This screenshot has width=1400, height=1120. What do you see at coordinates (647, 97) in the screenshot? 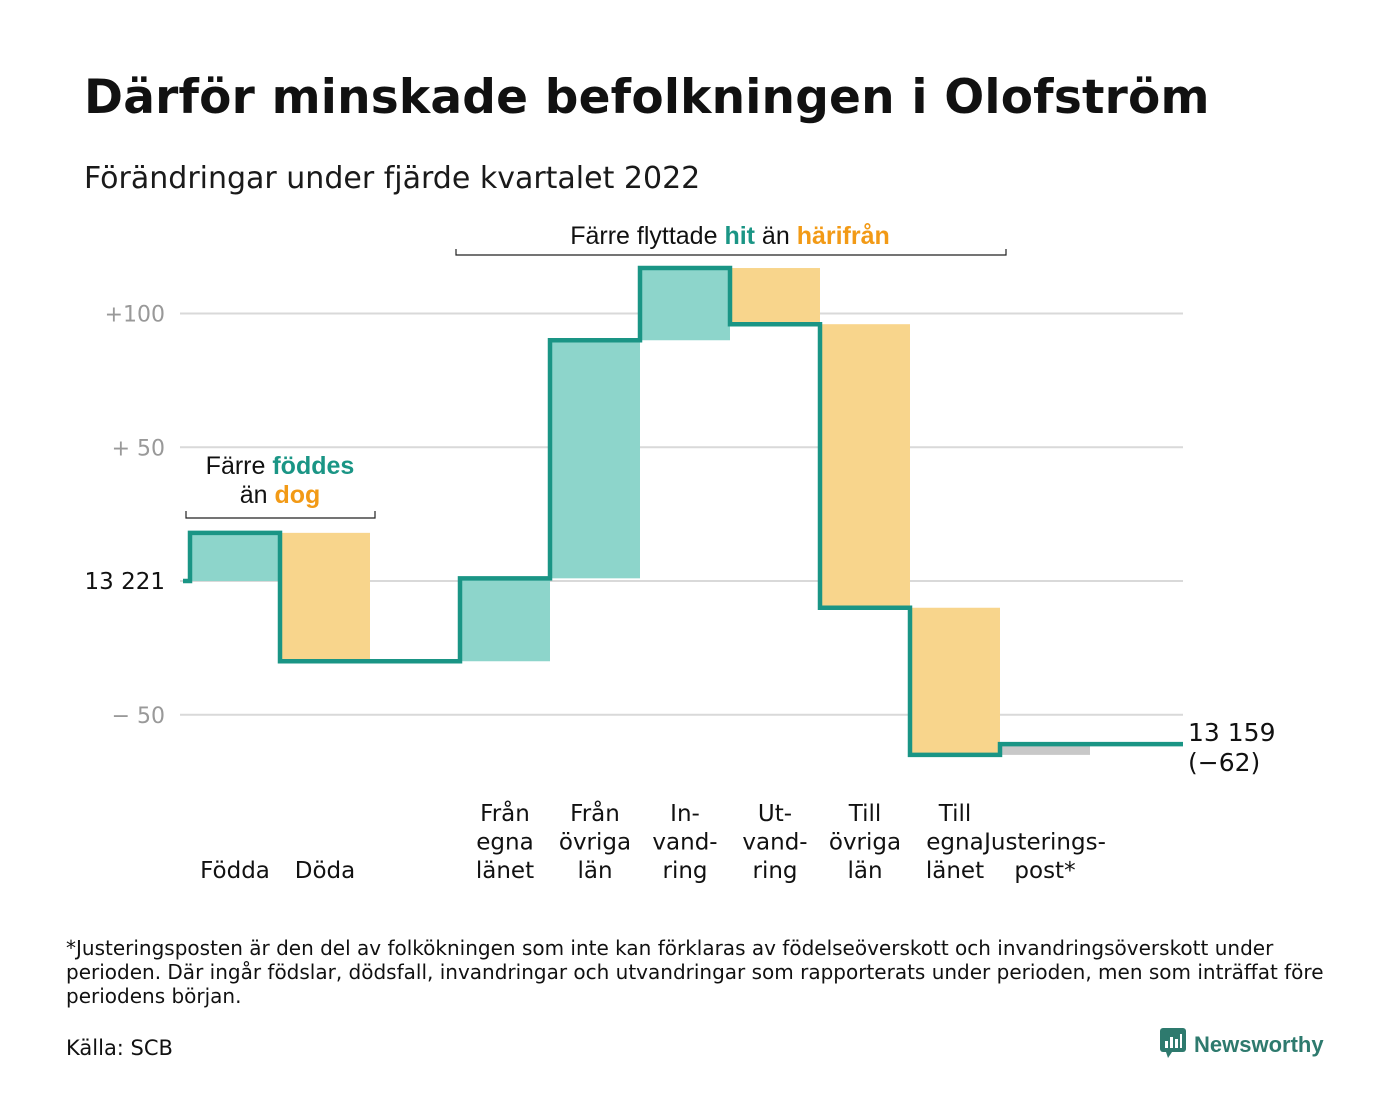
I see `chart-title: Därför minskade befolkningen i Olofström` at bounding box center [647, 97].